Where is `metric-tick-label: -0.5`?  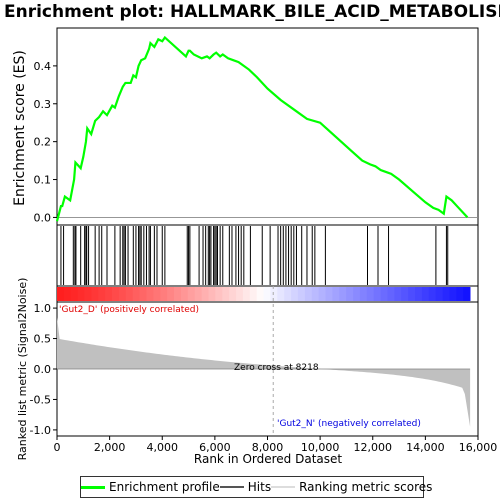 metric-tick-label: -0.5 is located at coordinates (40, 399).